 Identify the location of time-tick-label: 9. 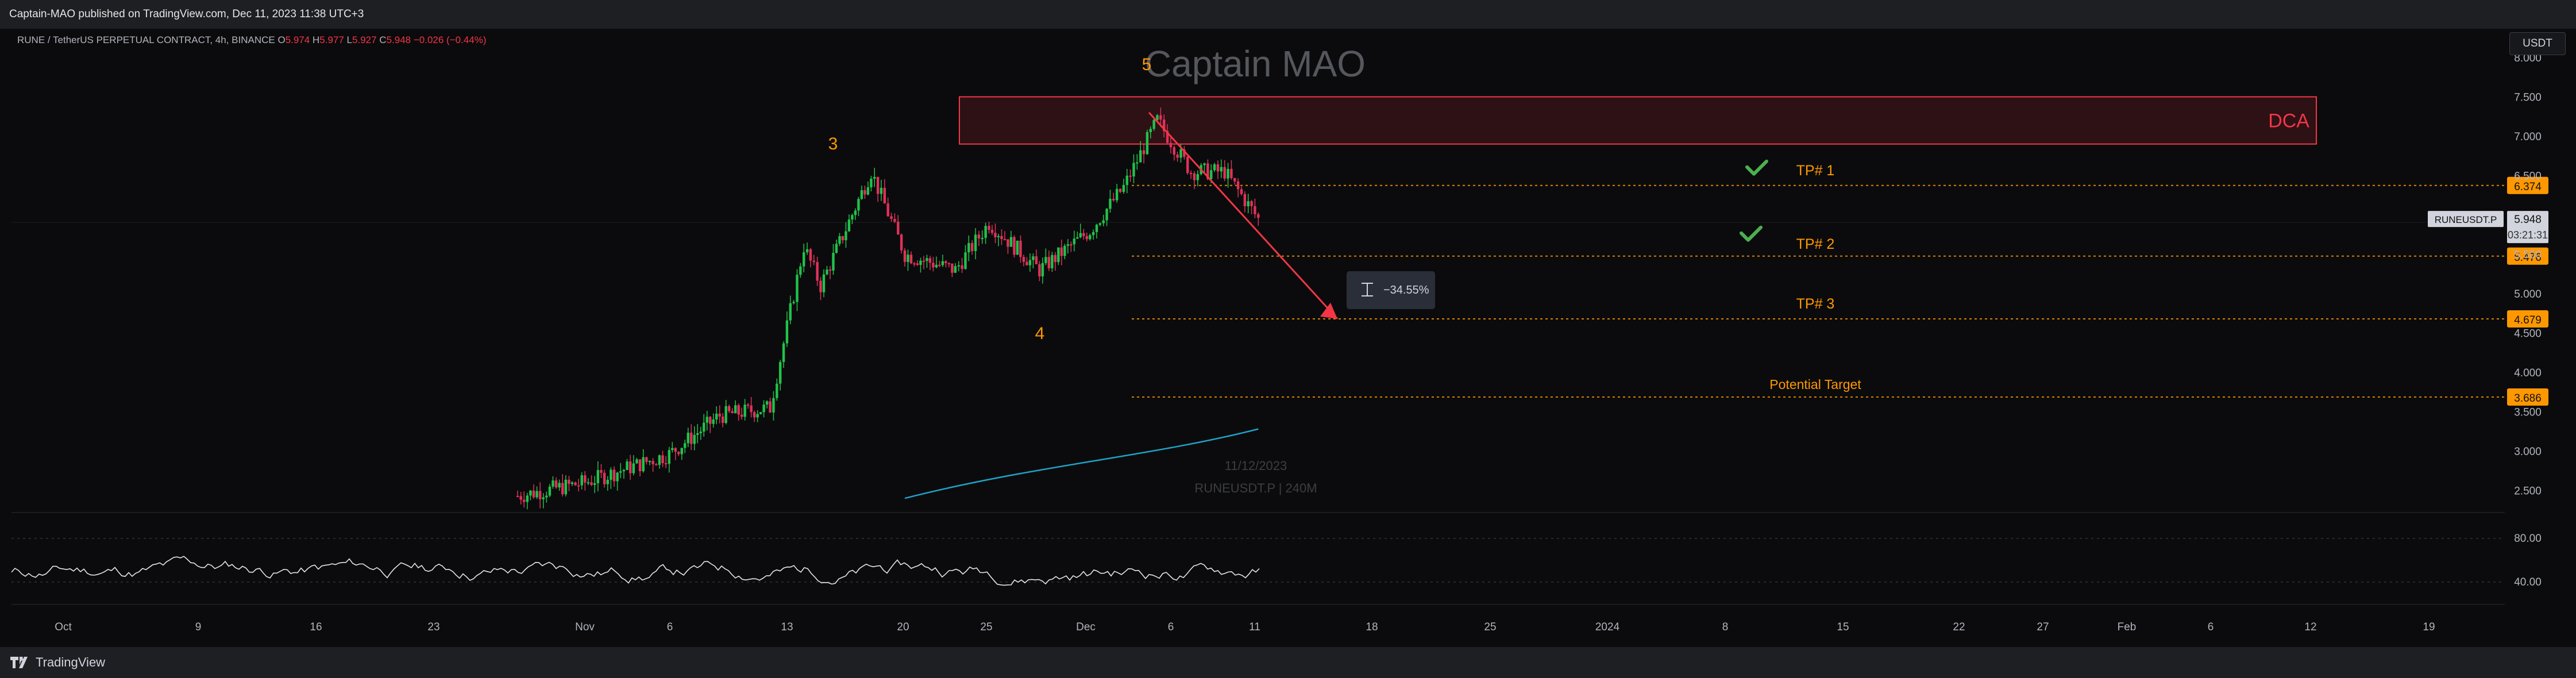
(198, 627).